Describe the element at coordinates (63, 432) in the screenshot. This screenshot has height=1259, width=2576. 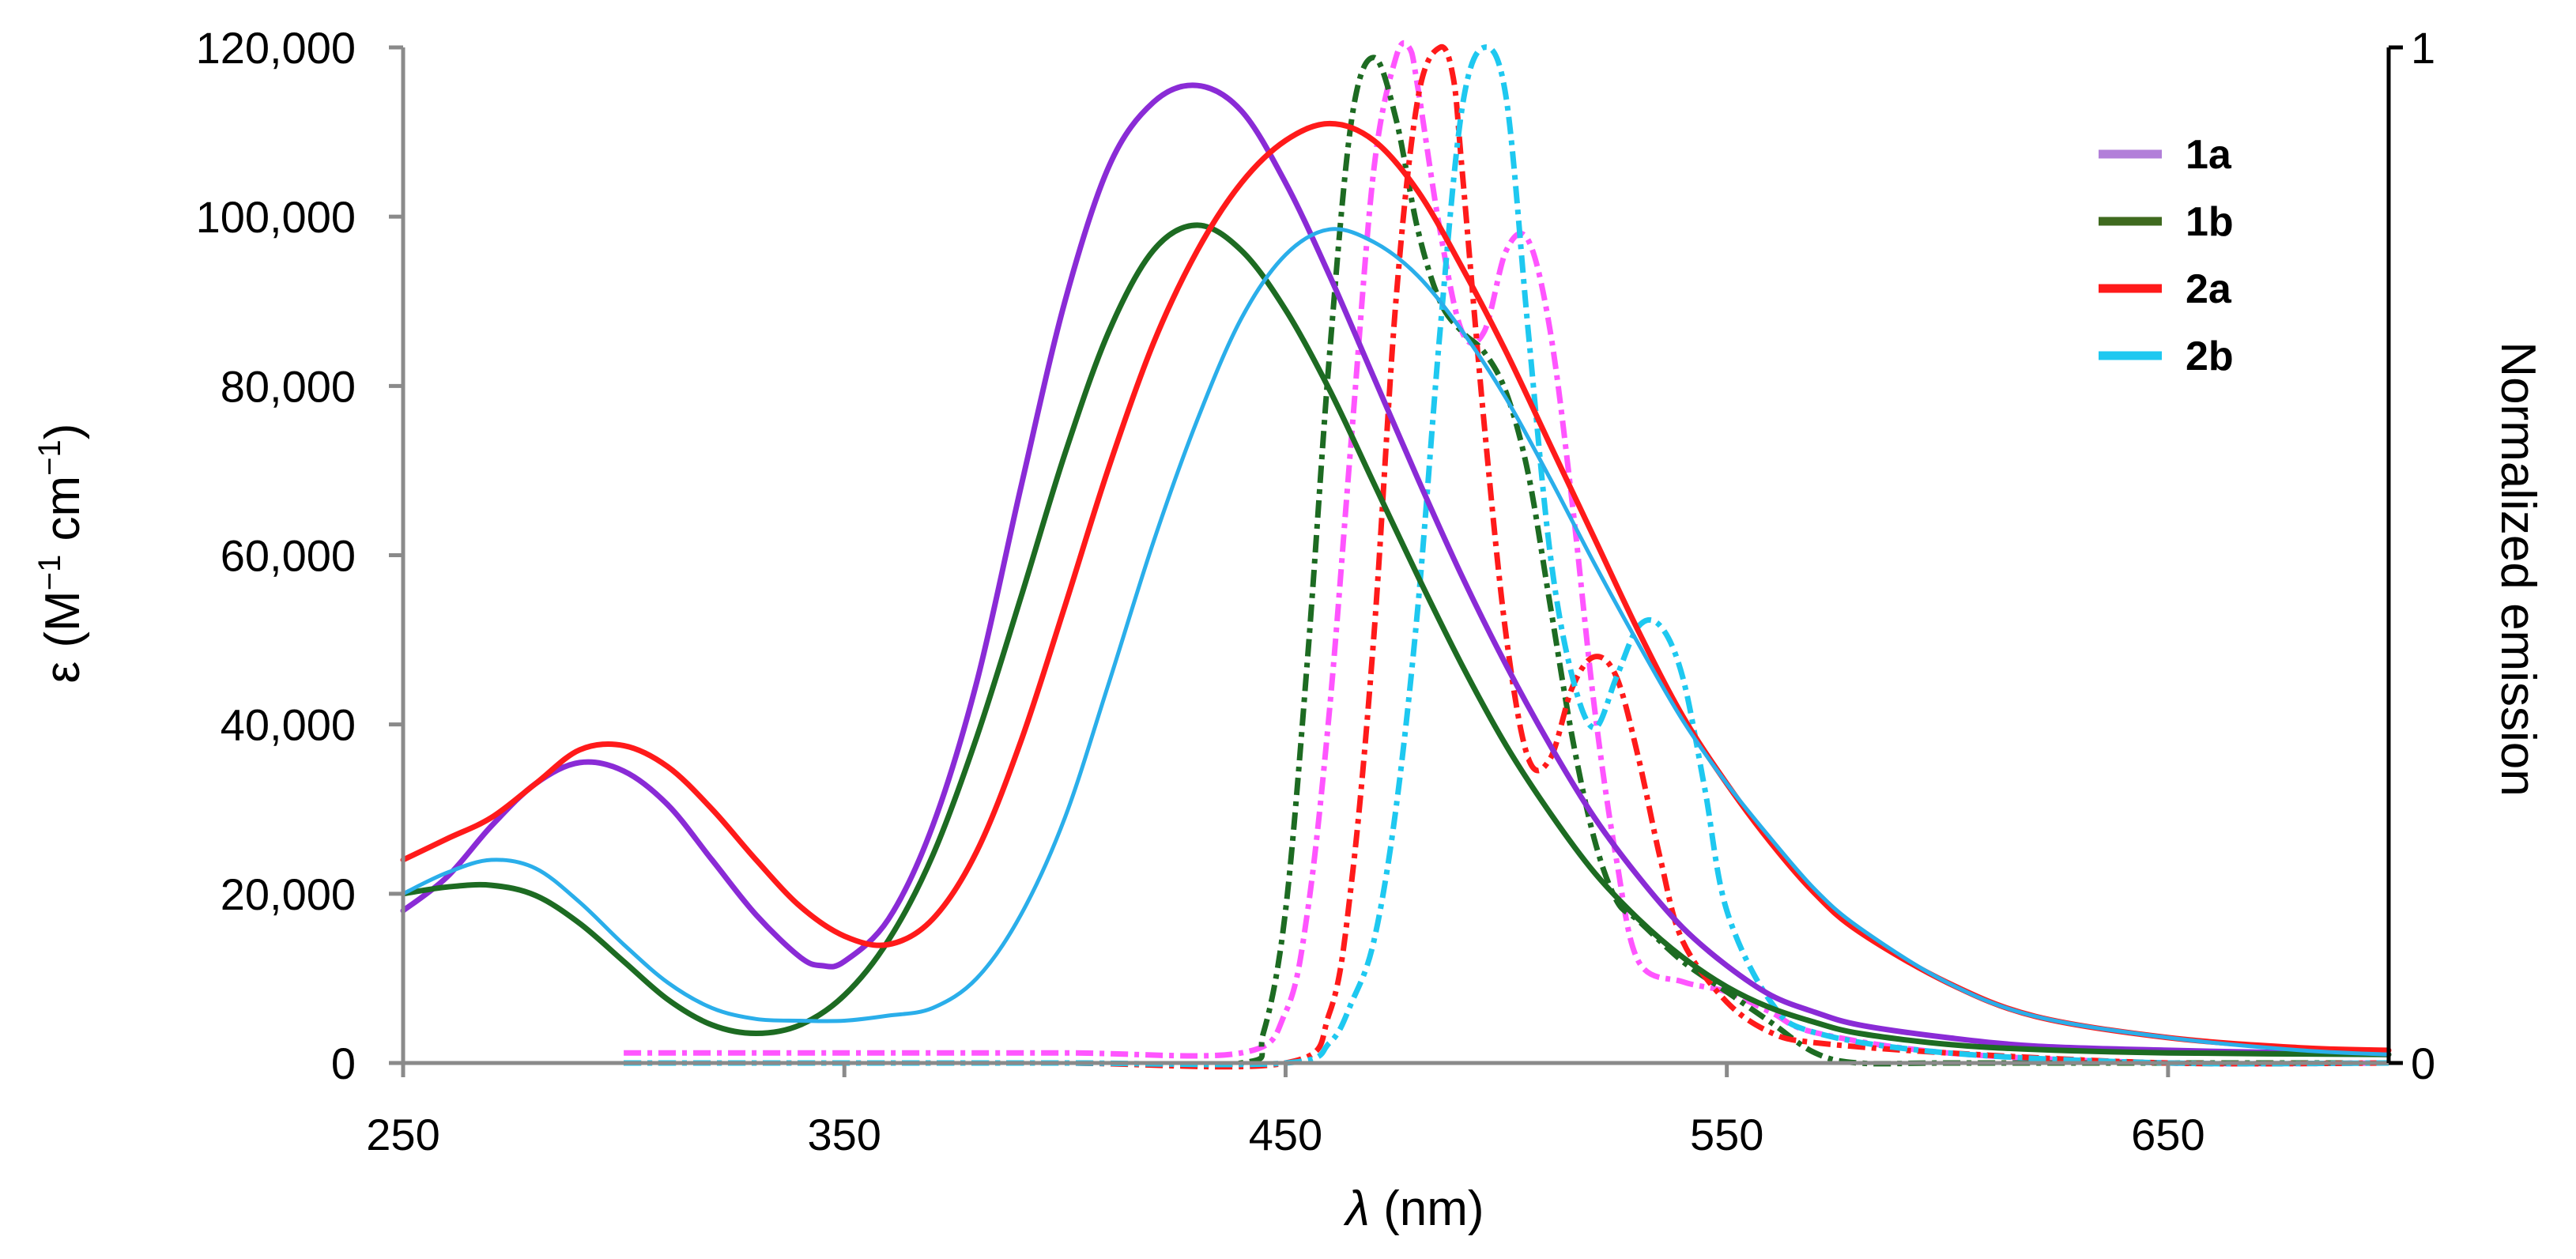
I see `y-left-title-suffix: )` at that location.